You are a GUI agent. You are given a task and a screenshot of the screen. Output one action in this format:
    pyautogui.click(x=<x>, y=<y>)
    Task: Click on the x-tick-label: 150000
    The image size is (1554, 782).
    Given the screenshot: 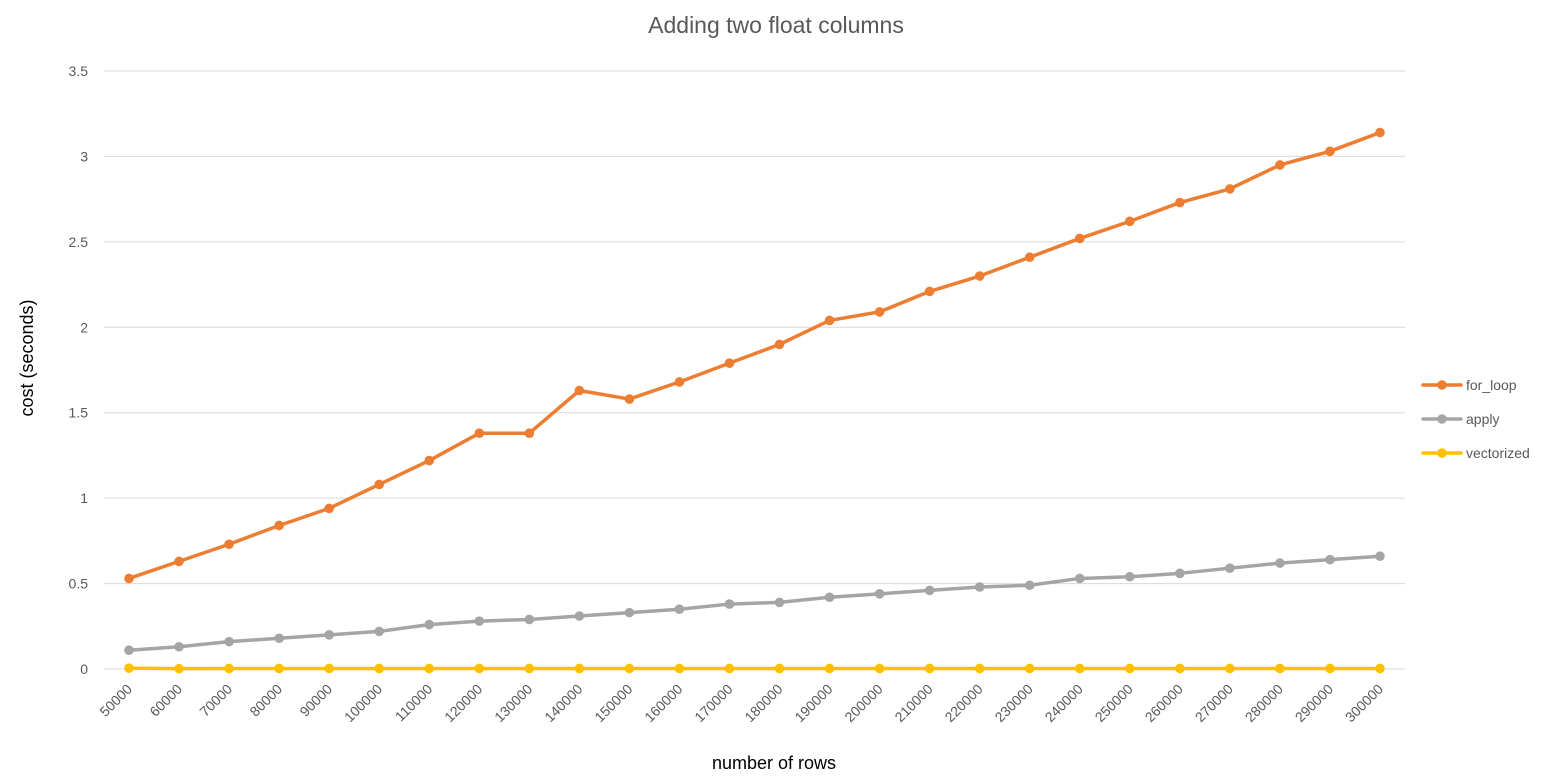 What is the action you would take?
    pyautogui.click(x=613, y=703)
    